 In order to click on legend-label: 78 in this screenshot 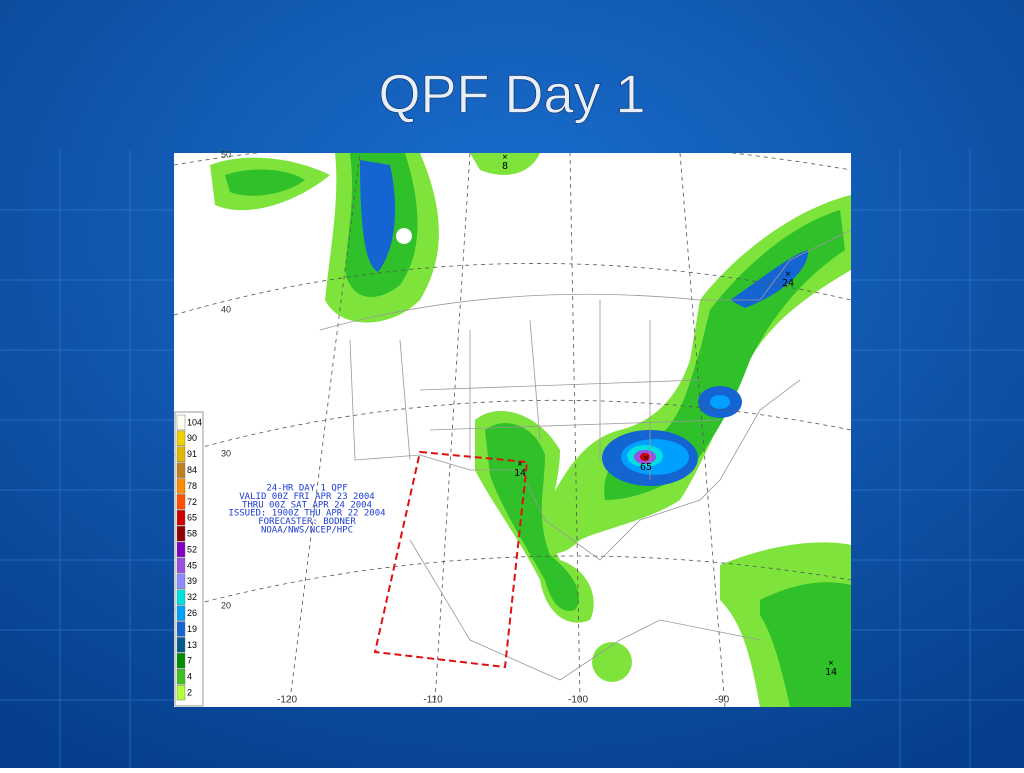, I will do `click(192, 486)`.